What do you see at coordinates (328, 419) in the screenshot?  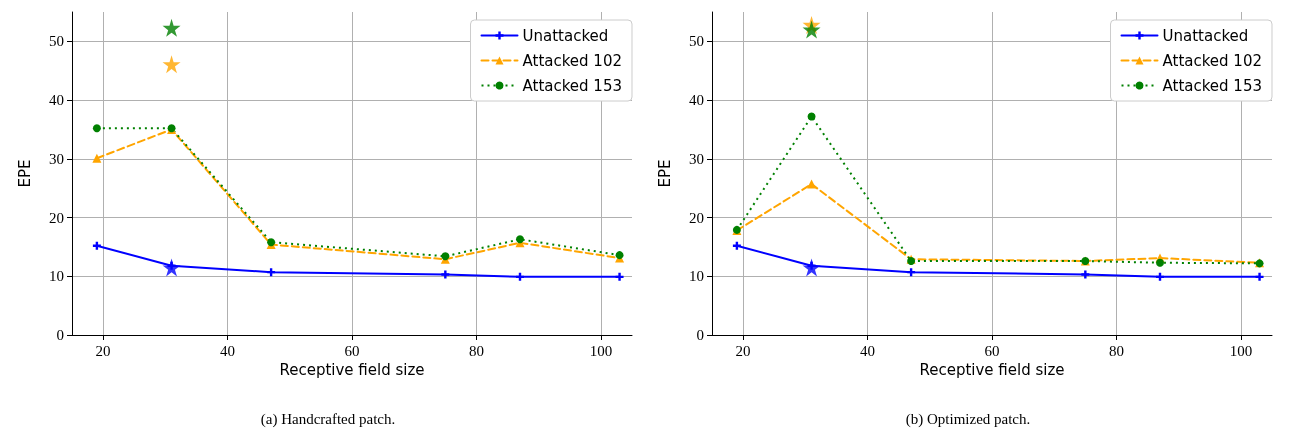 I see `text: (a) Handcrafted patch.` at bounding box center [328, 419].